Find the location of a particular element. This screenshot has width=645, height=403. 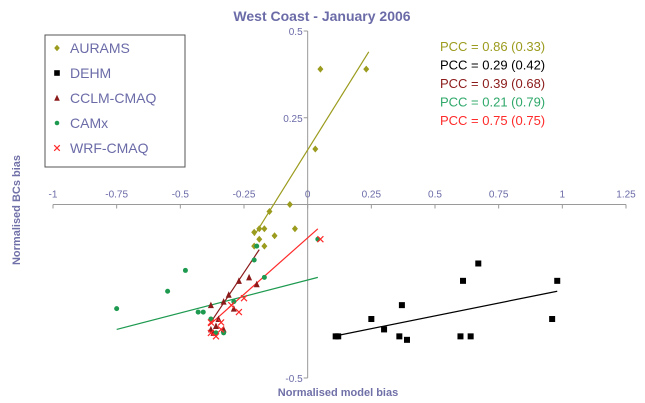

pcc-annotation: PCC = 0.86 (0.33) is located at coordinates (492, 46).